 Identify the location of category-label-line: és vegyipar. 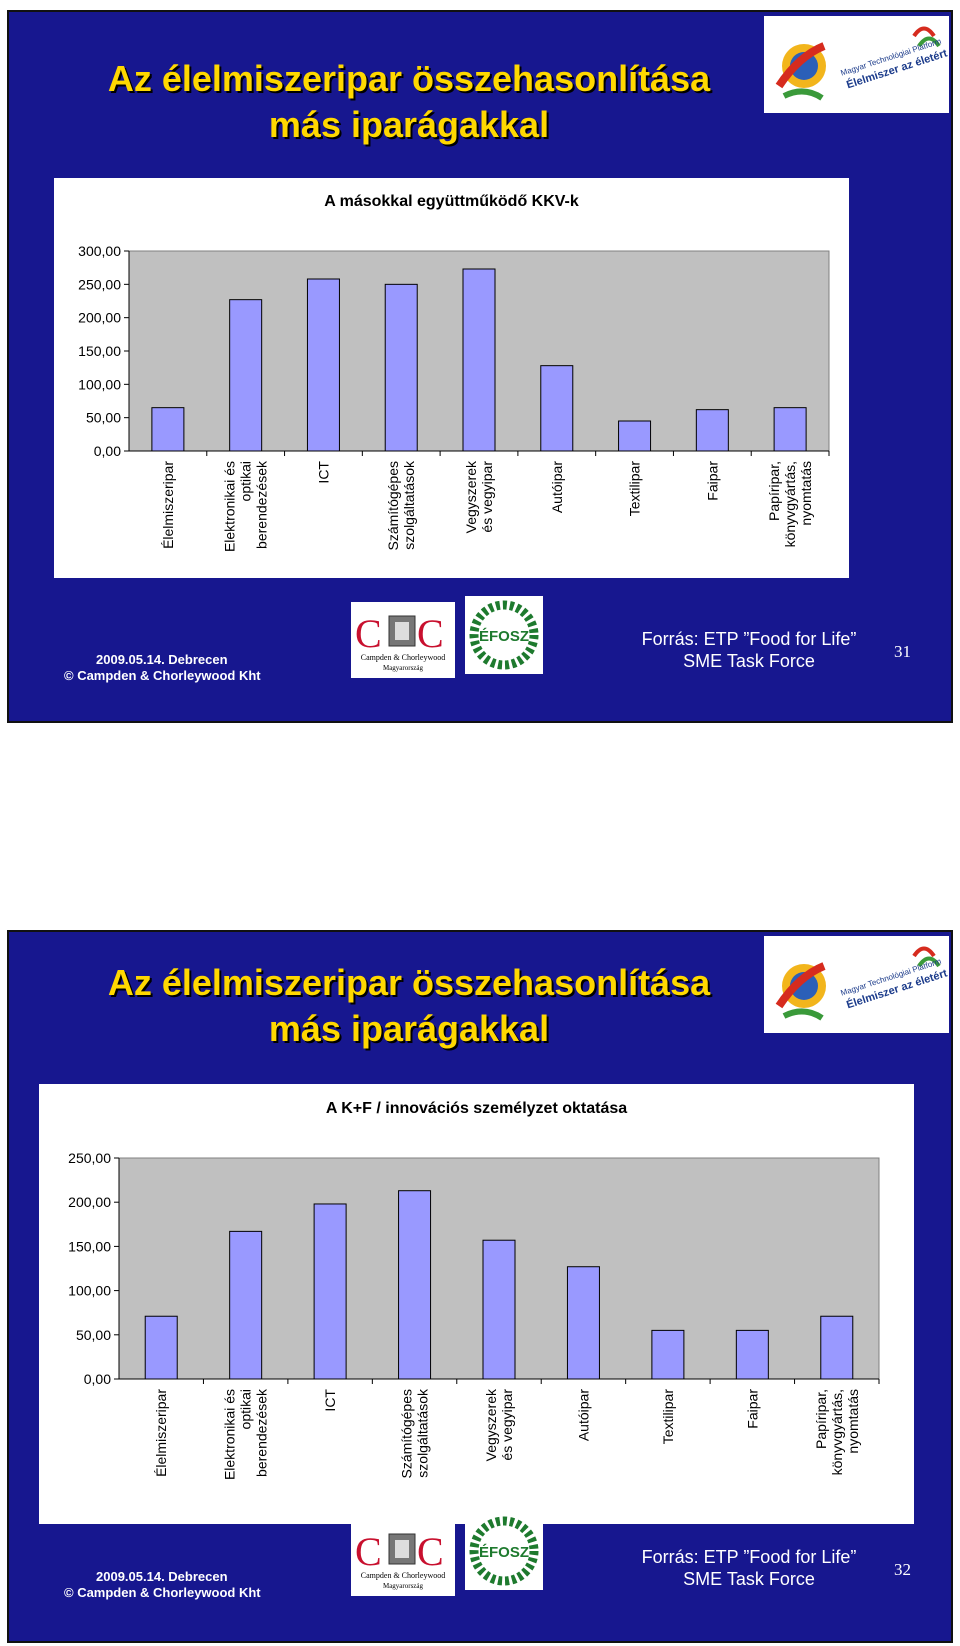
(487, 497).